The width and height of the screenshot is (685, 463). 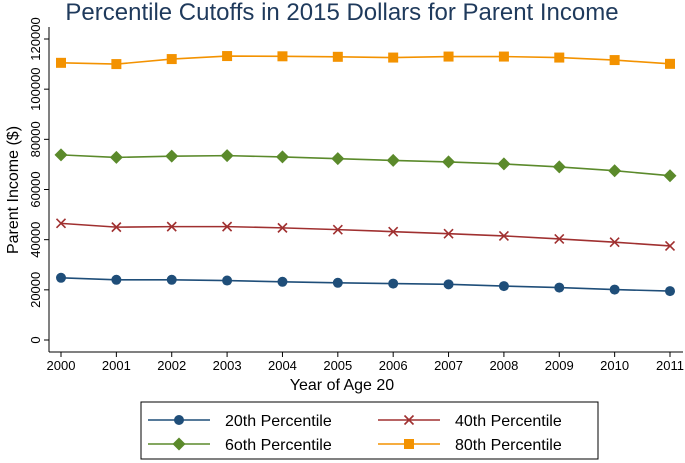 What do you see at coordinates (508, 421) in the screenshot?
I see `legend-label: 40th Percentile` at bounding box center [508, 421].